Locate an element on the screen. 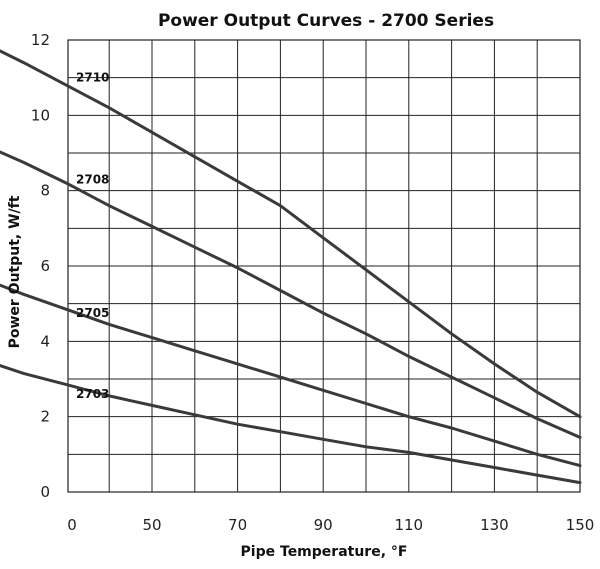 The width and height of the screenshot is (600, 569). y-axis-label: Power Output, W/ft is located at coordinates (15, 271).